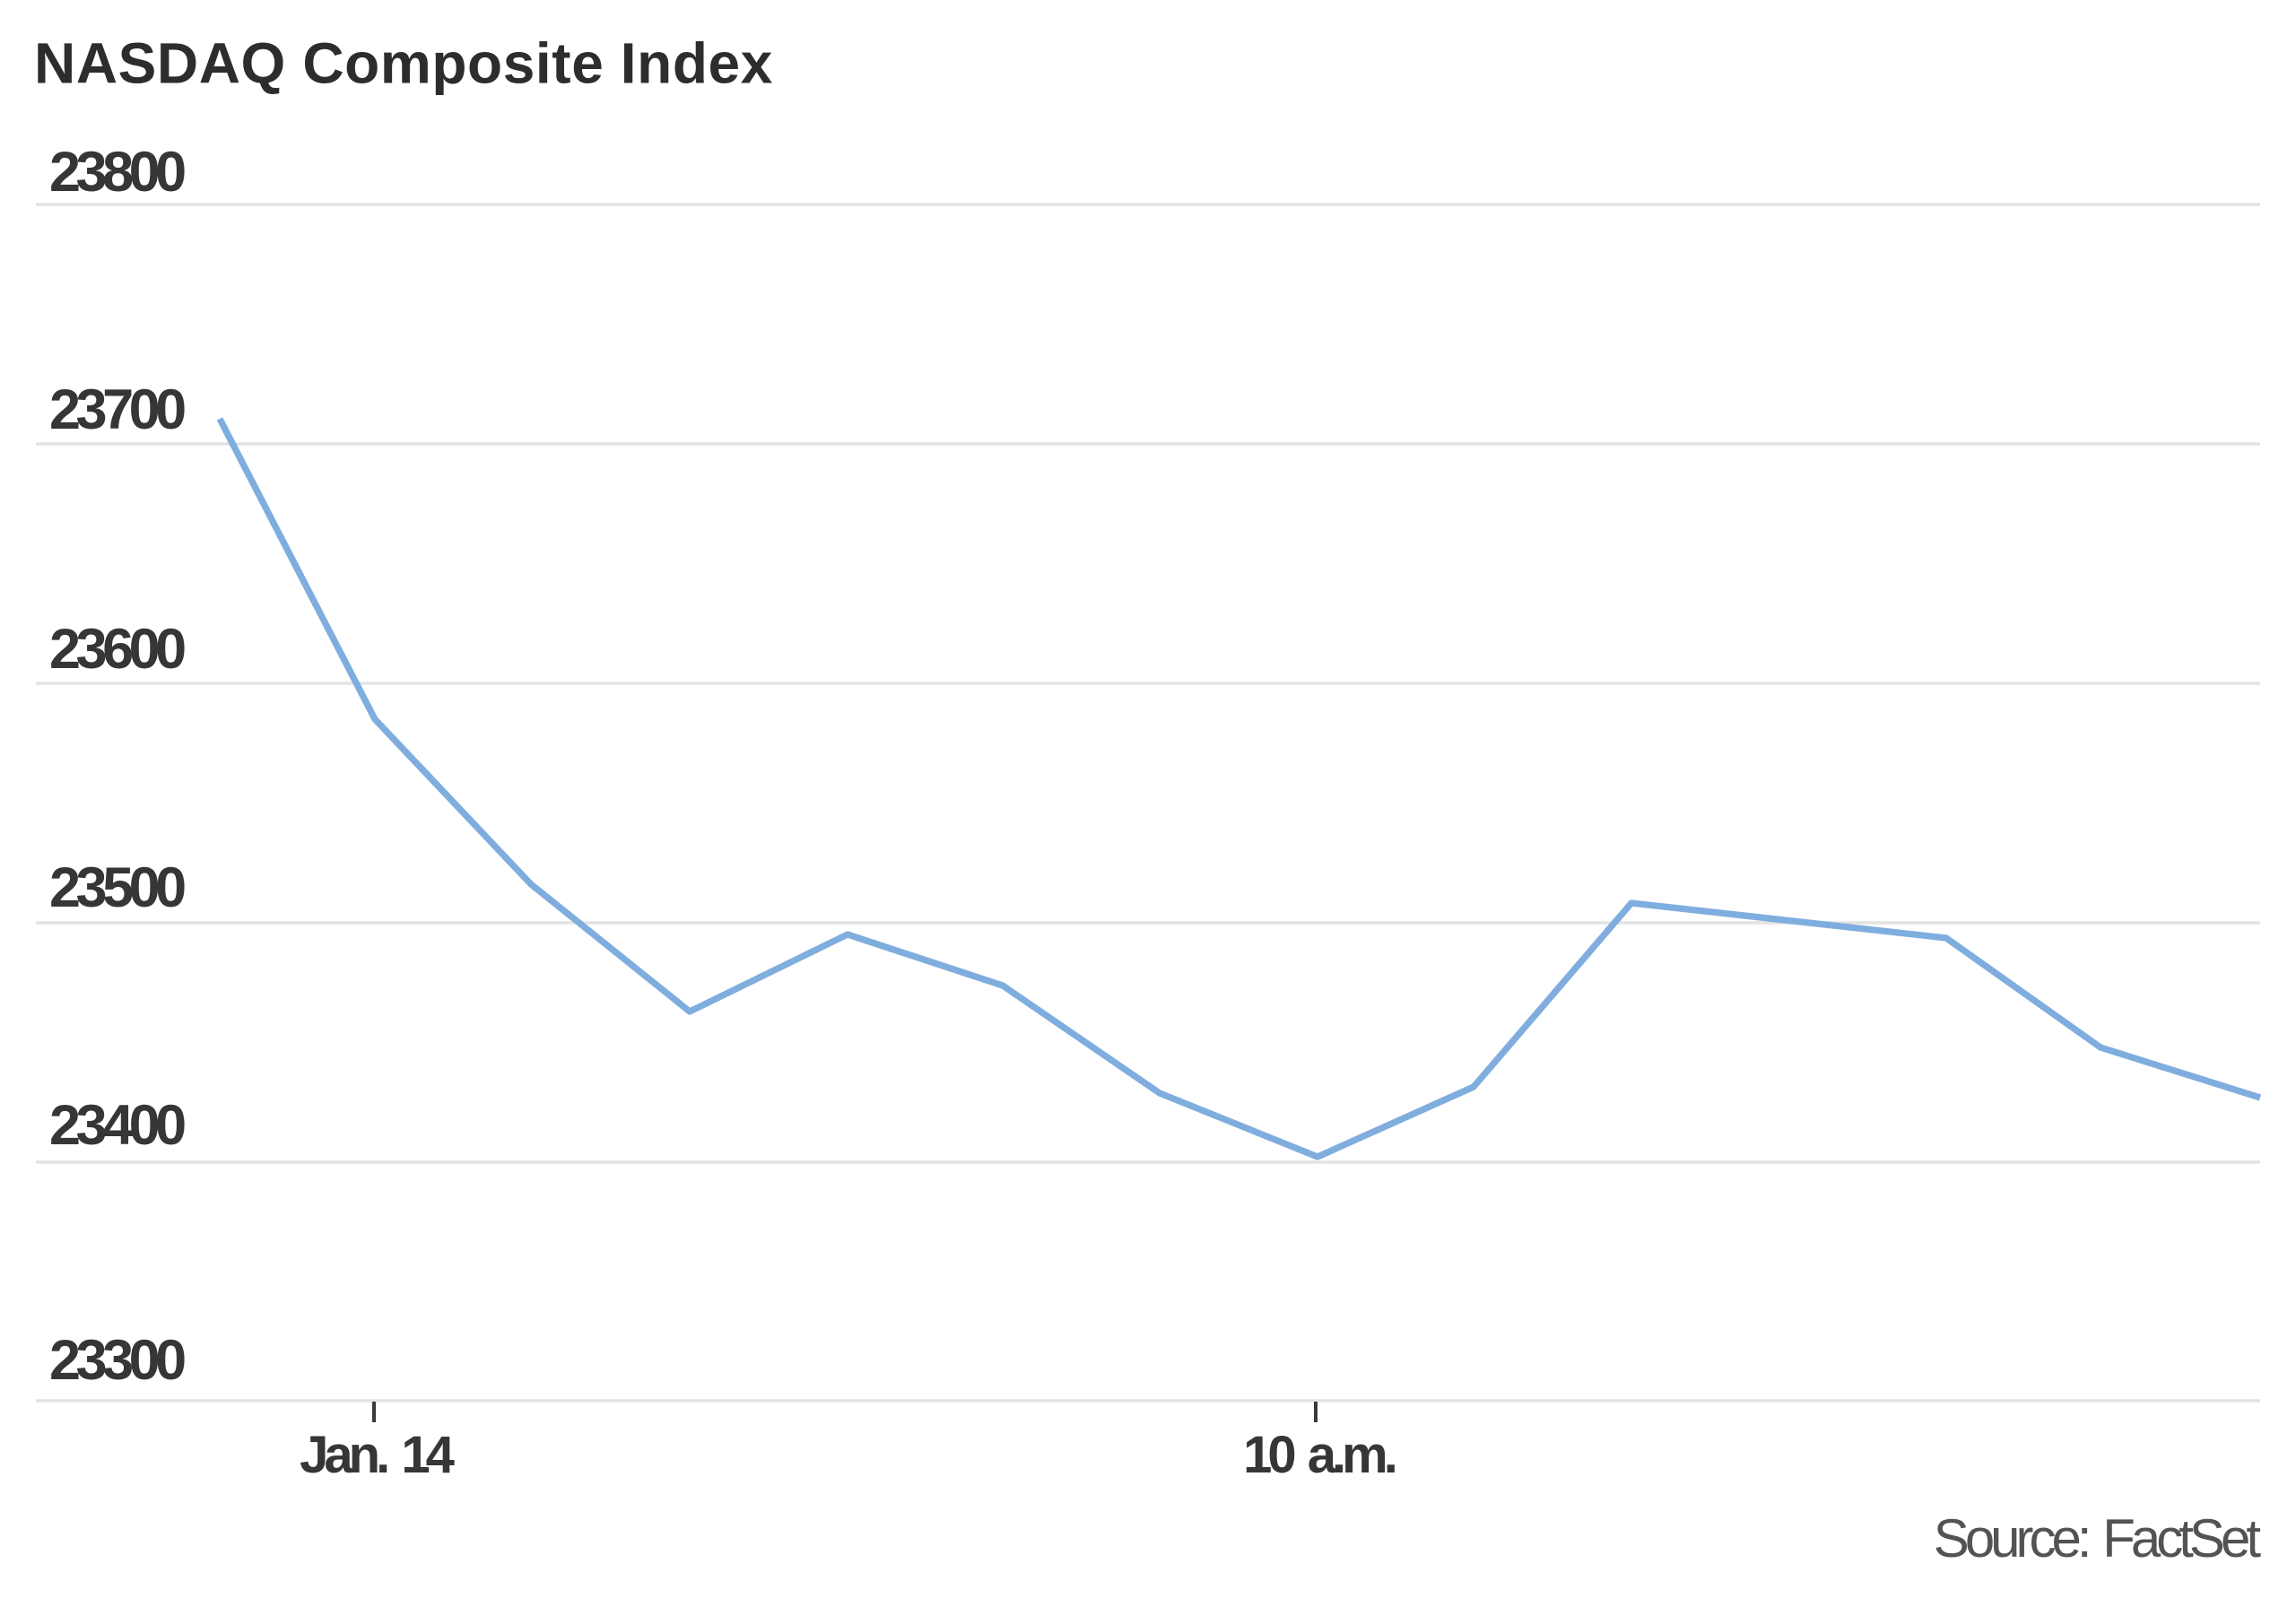 This screenshot has width=2296, height=1607. Describe the element at coordinates (1319, 1455) in the screenshot. I see `svg-text: 10 a.m.` at that location.